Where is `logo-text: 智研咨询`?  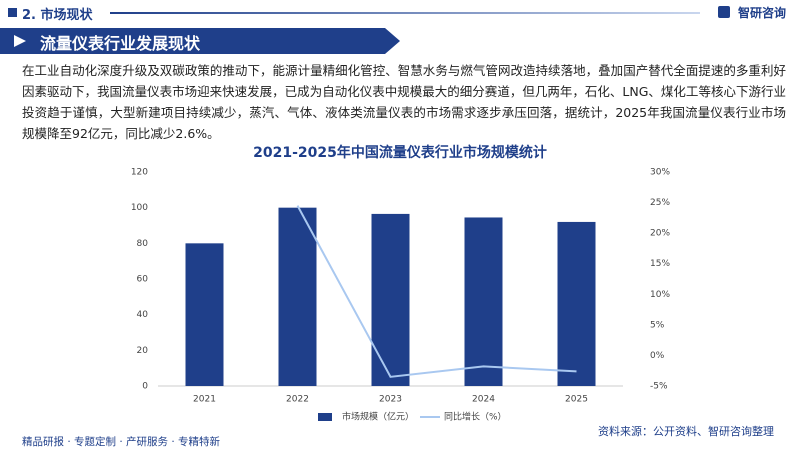
logo-text: 智研咨询 is located at coordinates (761, 13).